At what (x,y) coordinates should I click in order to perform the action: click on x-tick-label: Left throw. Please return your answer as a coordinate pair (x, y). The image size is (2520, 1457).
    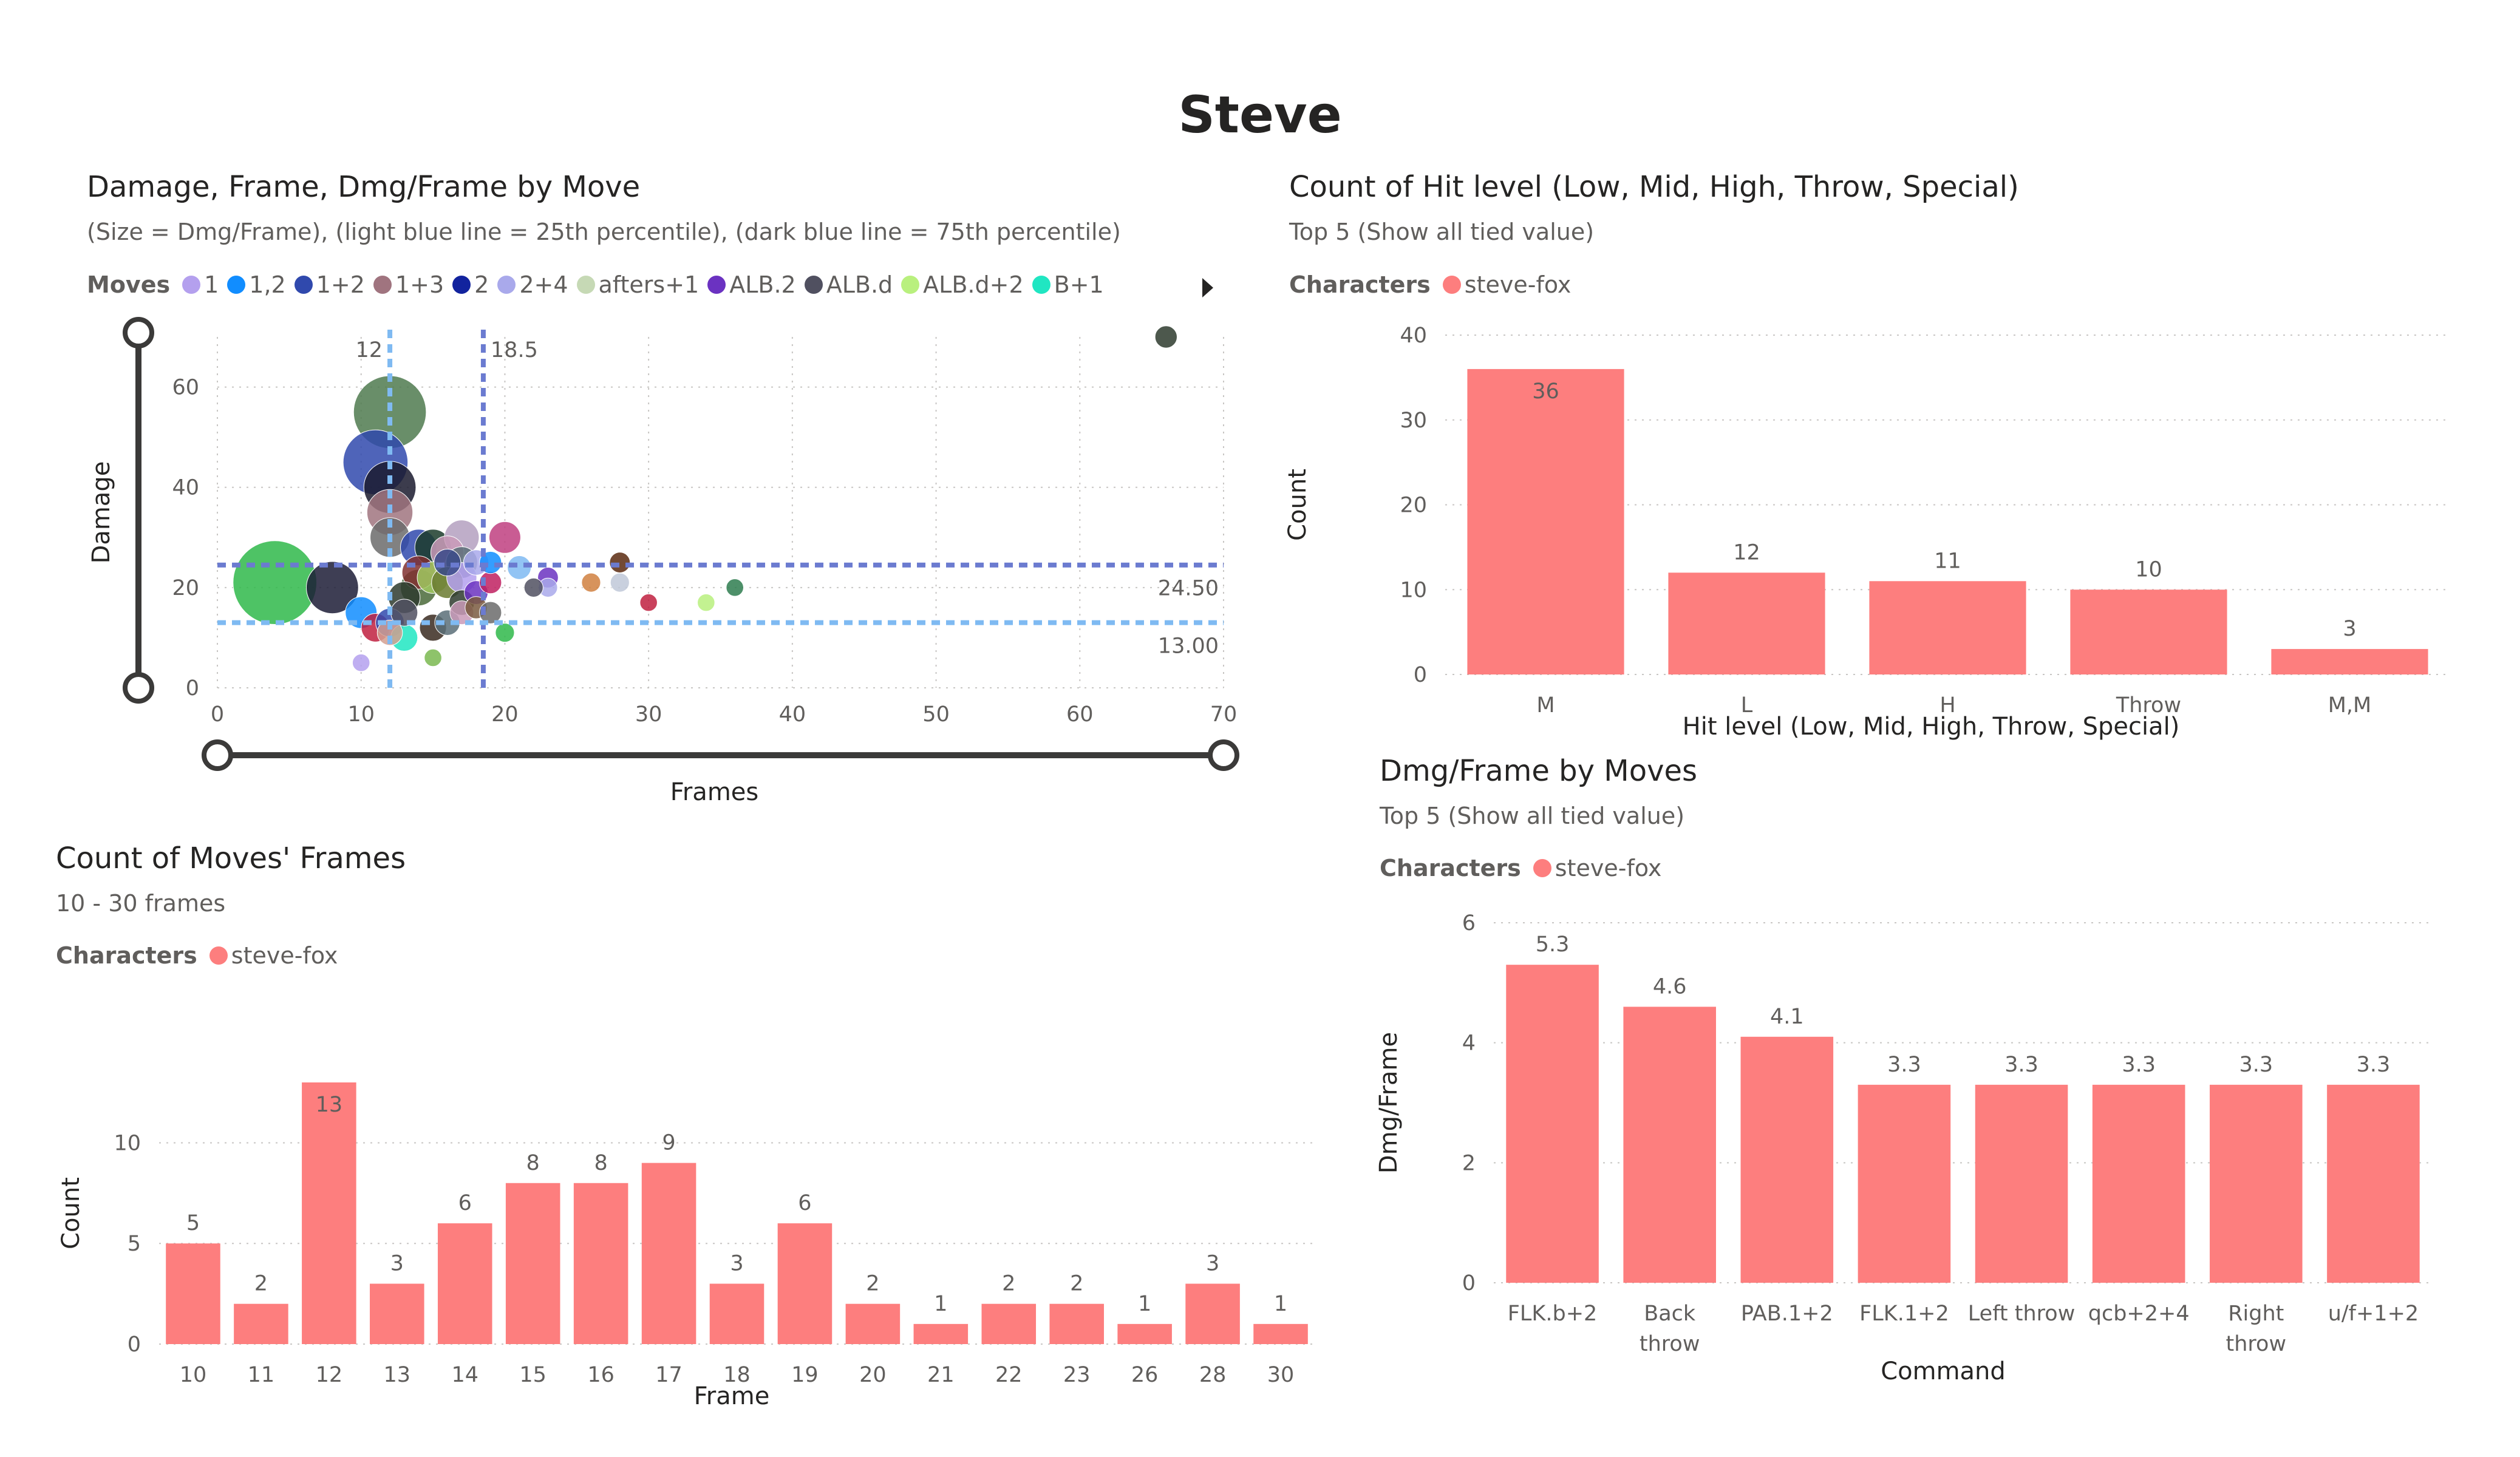
    Looking at the image, I should click on (2022, 1314).